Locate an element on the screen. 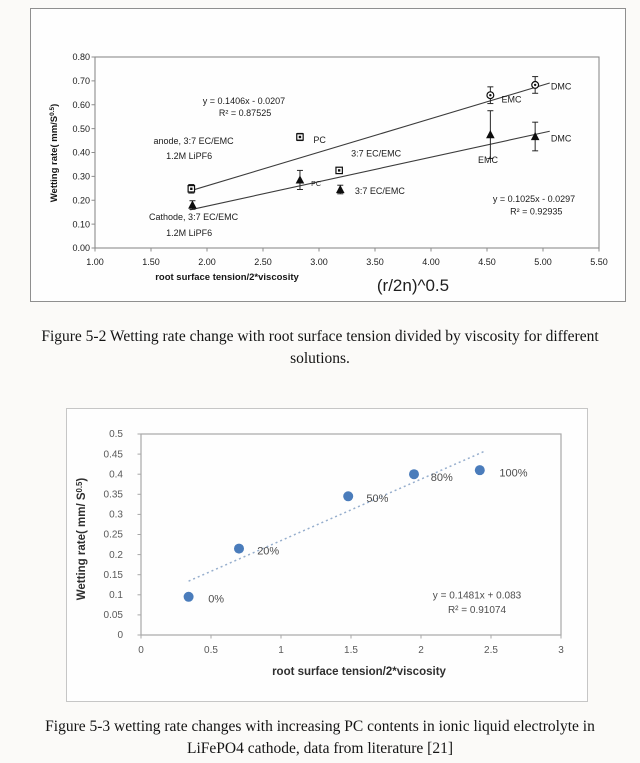 The width and height of the screenshot is (640, 763). y-tick-label: 0.60 is located at coordinates (81, 105).